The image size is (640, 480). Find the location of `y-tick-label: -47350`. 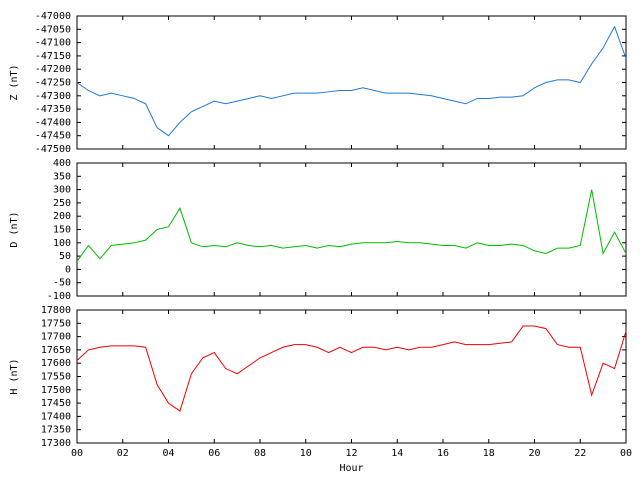

y-tick-label: -47350 is located at coordinates (53, 109).